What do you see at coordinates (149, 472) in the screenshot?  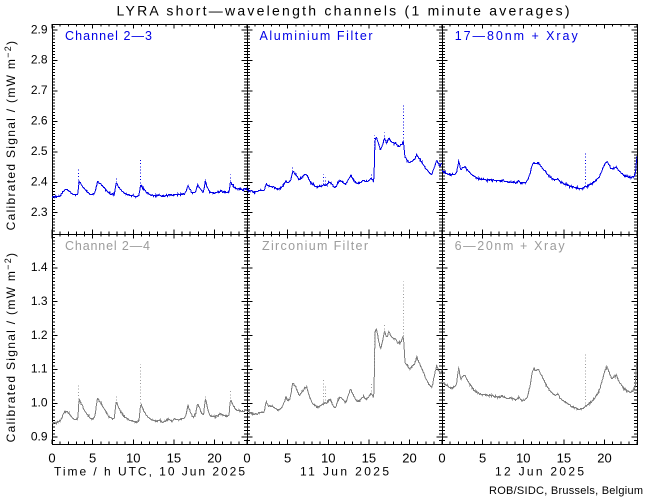 I see `svg-text: Time / h UTC, 10 Jun 2025` at bounding box center [149, 472].